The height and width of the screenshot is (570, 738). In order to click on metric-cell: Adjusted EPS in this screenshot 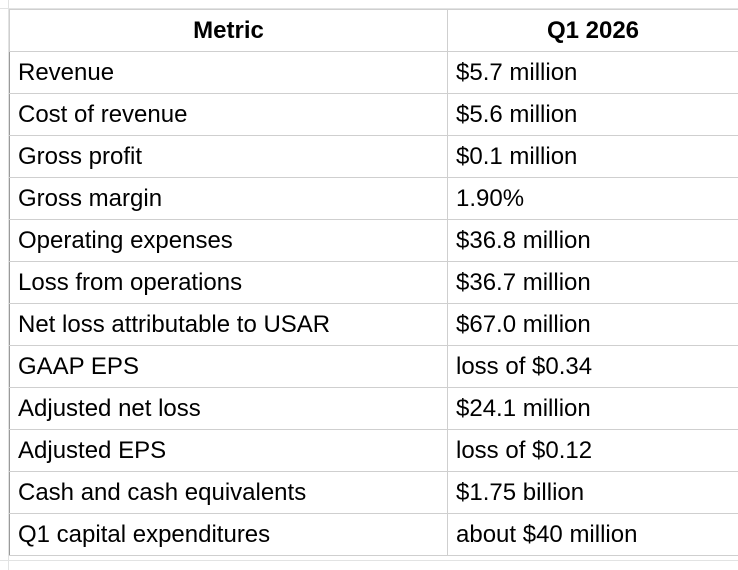, I will do `click(228, 450)`.